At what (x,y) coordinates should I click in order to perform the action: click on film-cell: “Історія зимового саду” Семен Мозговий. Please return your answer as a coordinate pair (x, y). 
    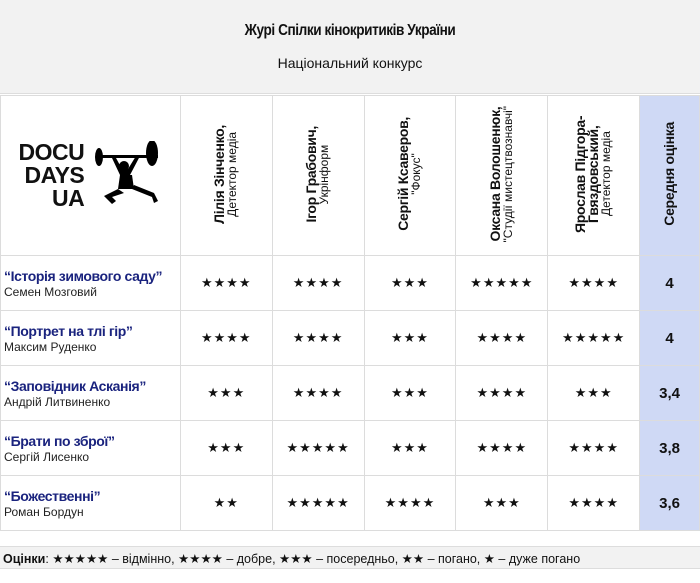
    Looking at the image, I should click on (90, 283).